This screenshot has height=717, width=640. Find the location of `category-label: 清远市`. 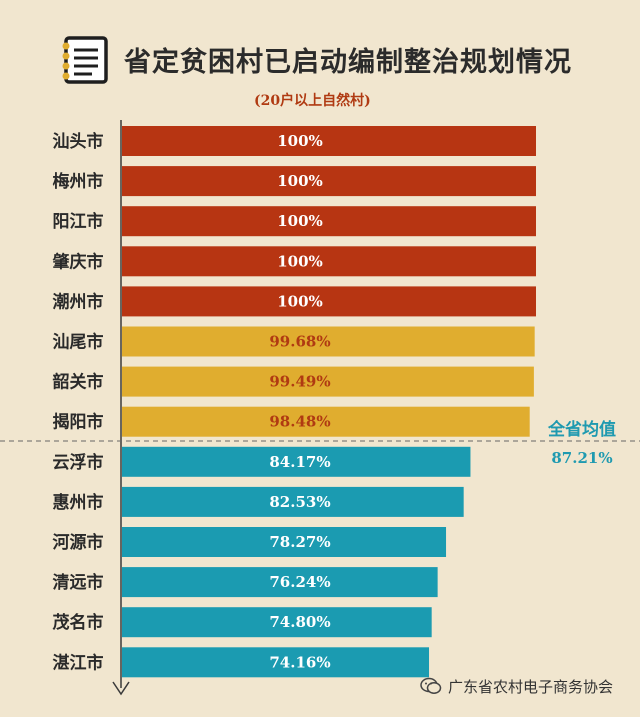

category-label: 清远市 is located at coordinates (78, 582).